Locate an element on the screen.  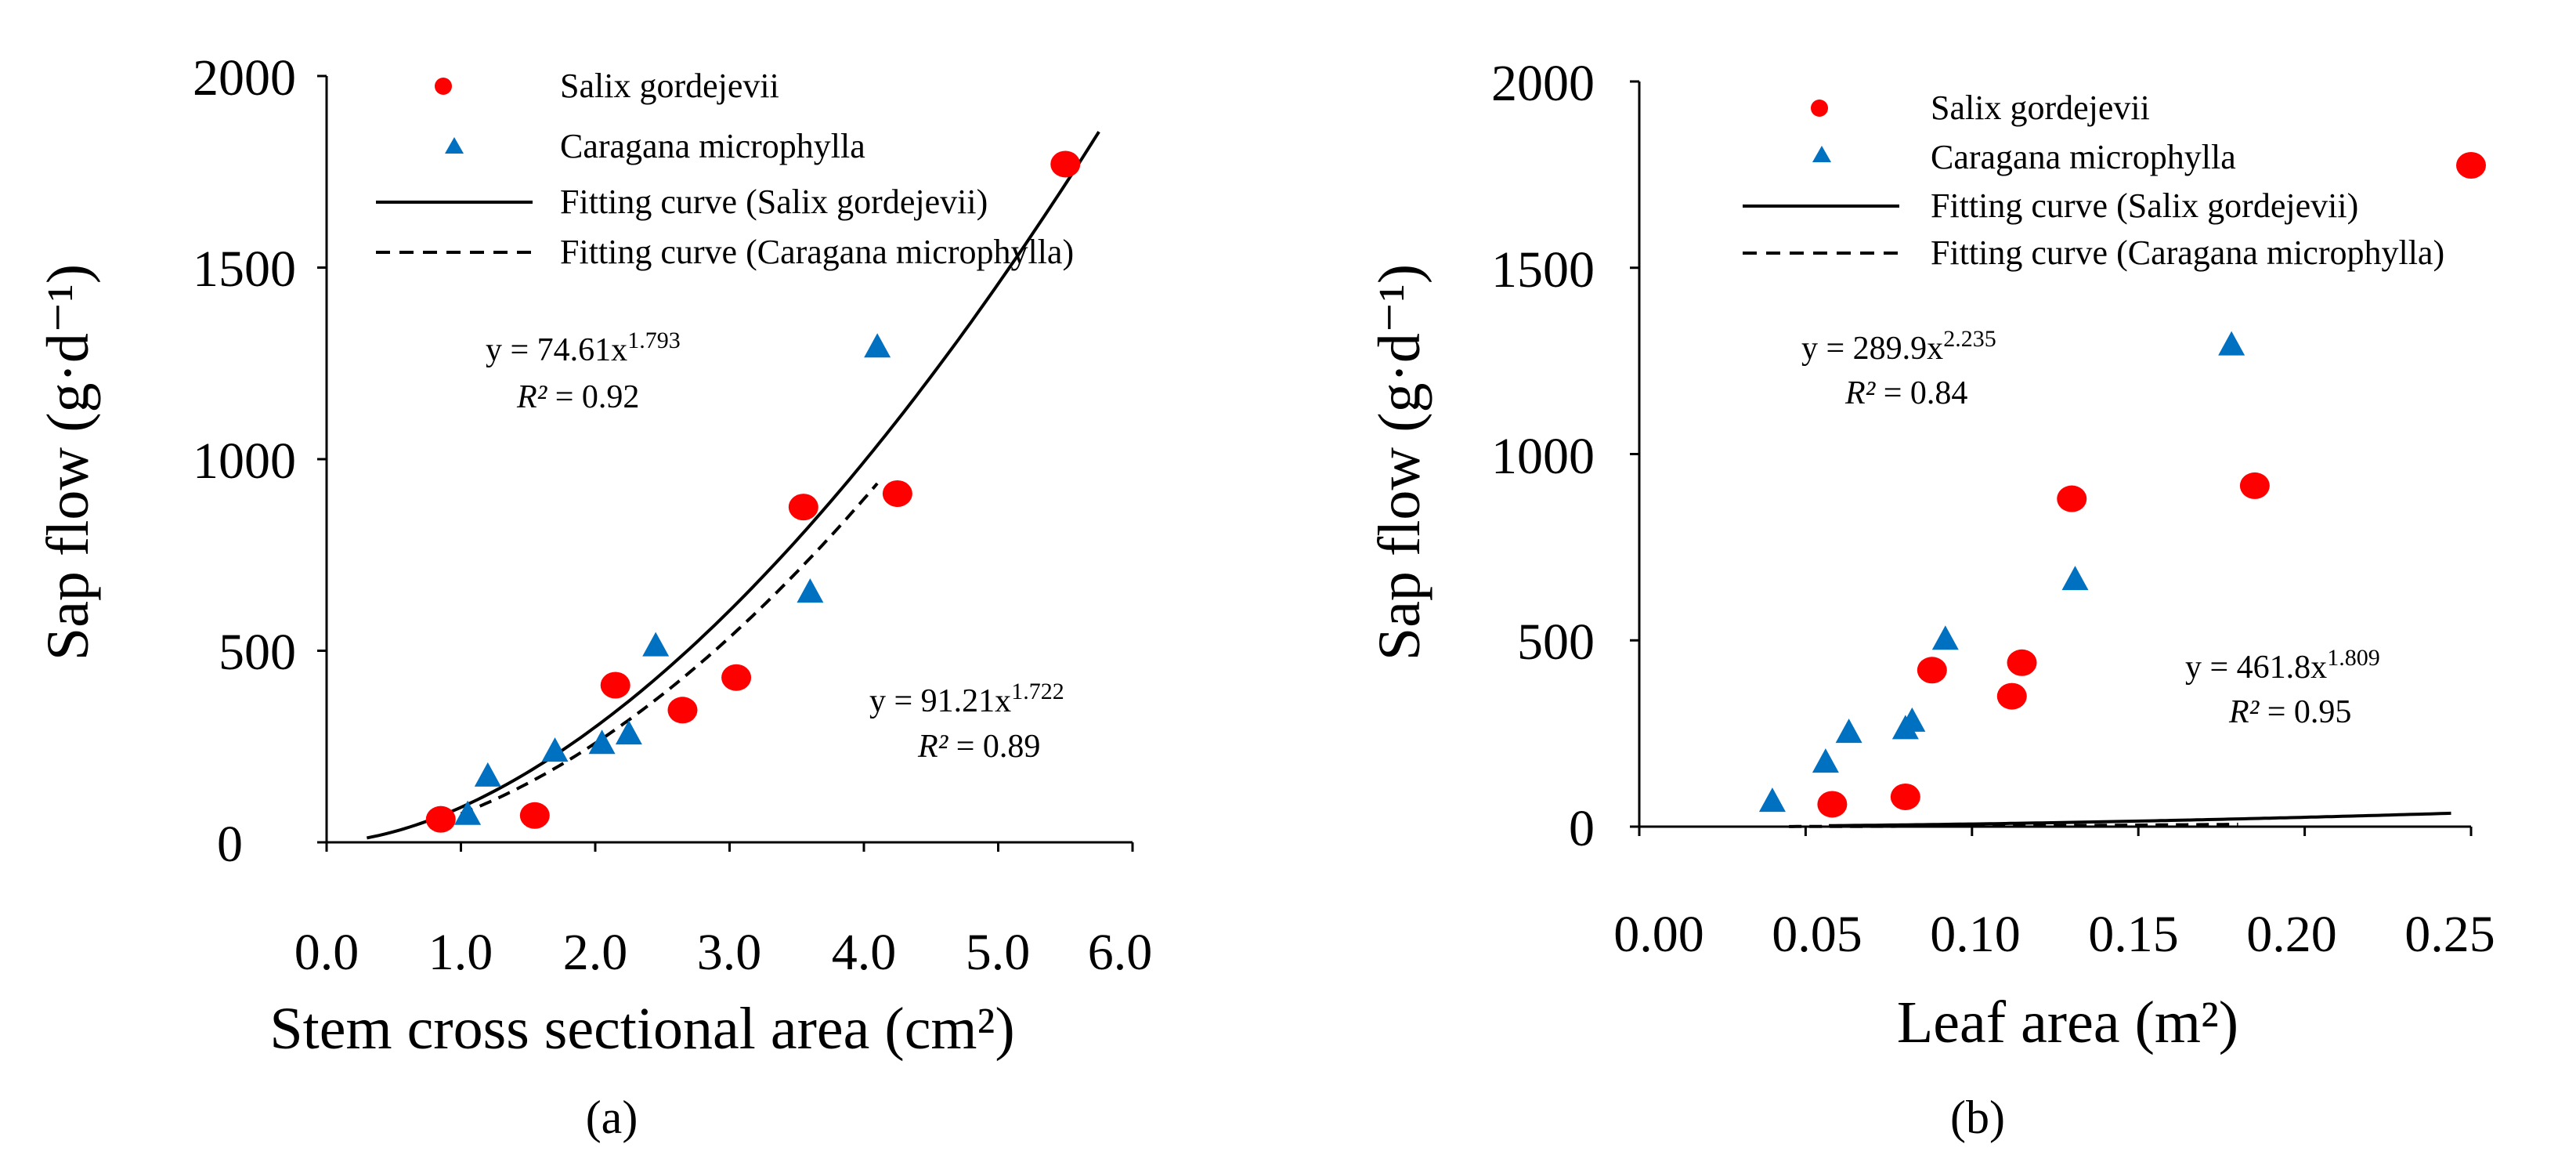
x-tick-marks is located at coordinates (729, 847).